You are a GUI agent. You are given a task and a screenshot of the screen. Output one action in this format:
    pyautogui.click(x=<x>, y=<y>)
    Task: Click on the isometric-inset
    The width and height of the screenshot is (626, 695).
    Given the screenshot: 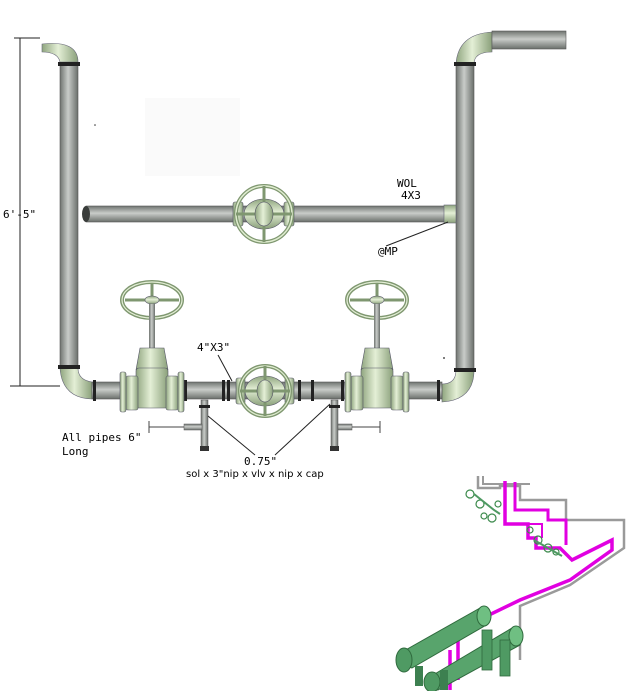 What is the action you would take?
    pyautogui.click(x=510, y=584)
    